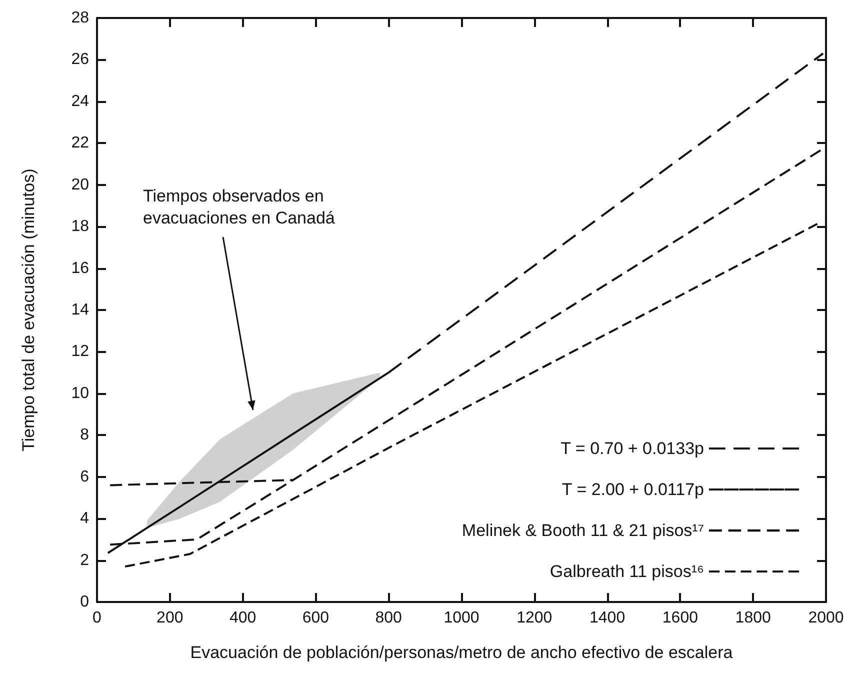 The width and height of the screenshot is (854, 685). What do you see at coordinates (632, 448) in the screenshot?
I see `legend-label: T = 0.70 + 0.0133p` at bounding box center [632, 448].